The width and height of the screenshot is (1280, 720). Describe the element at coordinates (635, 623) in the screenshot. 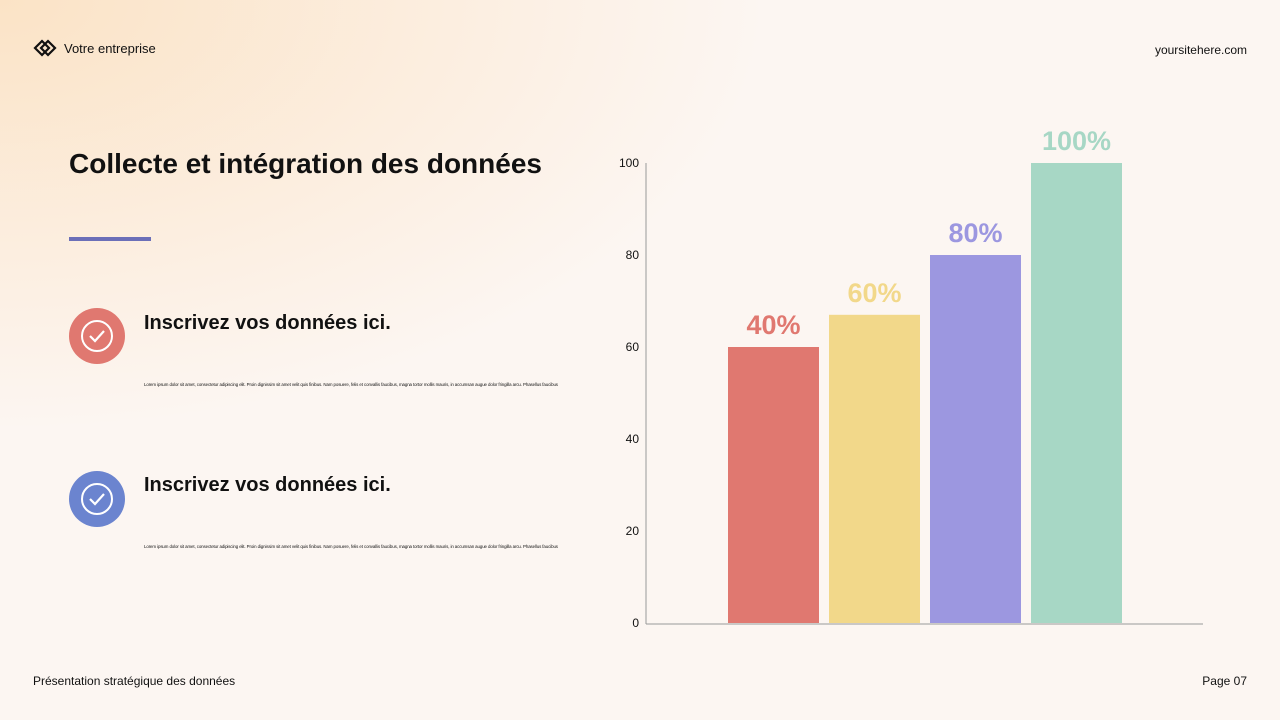

I see `y-tick-label: 0` at that location.